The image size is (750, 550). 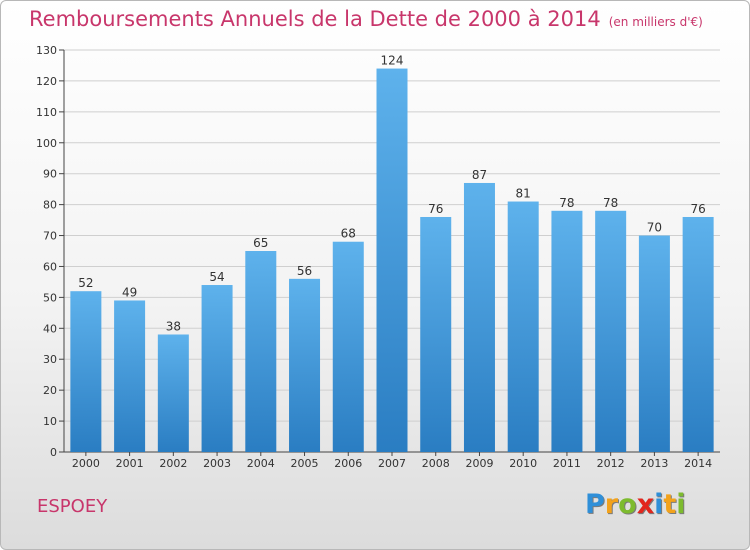 What do you see at coordinates (260, 243) in the screenshot?
I see `bar-value-label: 65` at bounding box center [260, 243].